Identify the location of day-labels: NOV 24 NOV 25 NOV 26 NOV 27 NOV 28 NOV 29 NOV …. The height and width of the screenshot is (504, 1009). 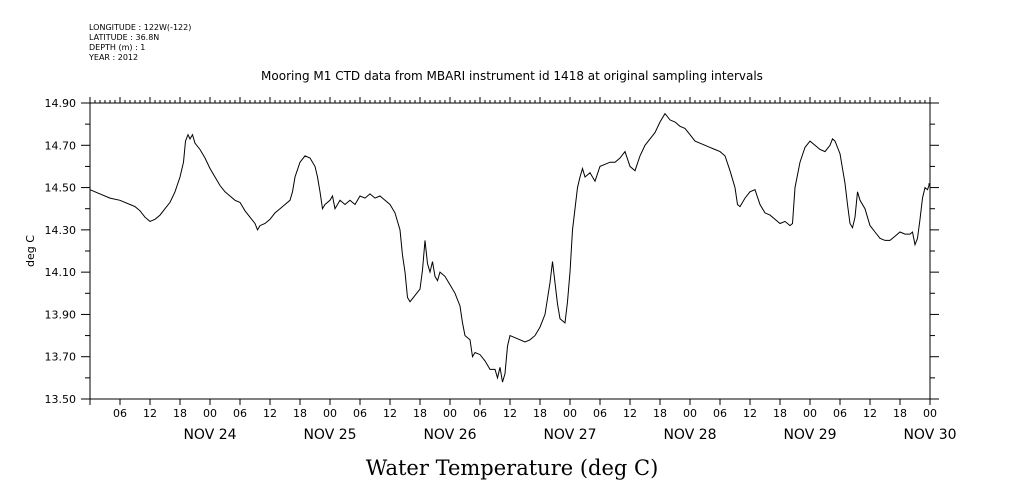
(569, 435).